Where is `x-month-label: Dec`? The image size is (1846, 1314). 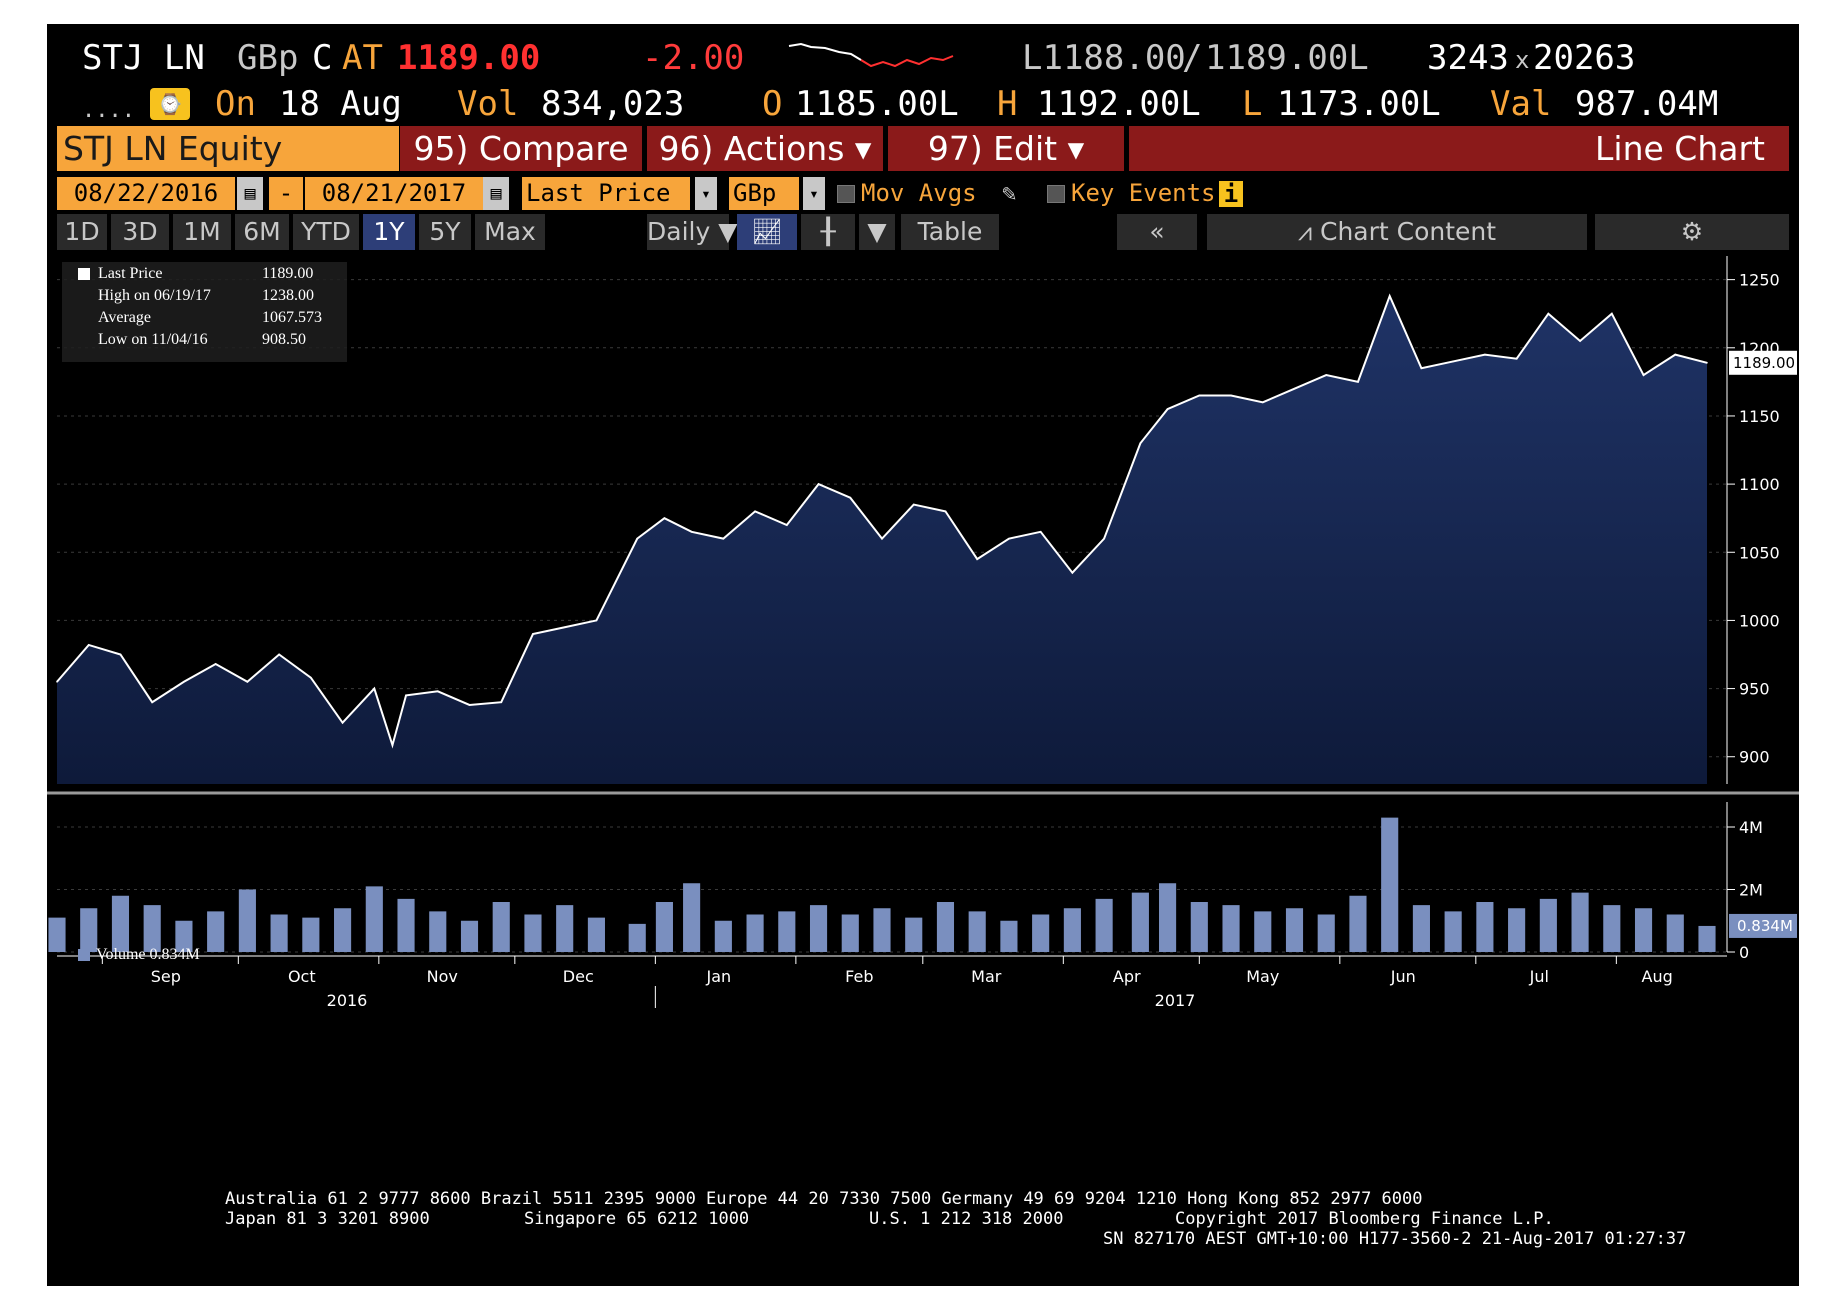
x-month-label: Dec is located at coordinates (578, 976).